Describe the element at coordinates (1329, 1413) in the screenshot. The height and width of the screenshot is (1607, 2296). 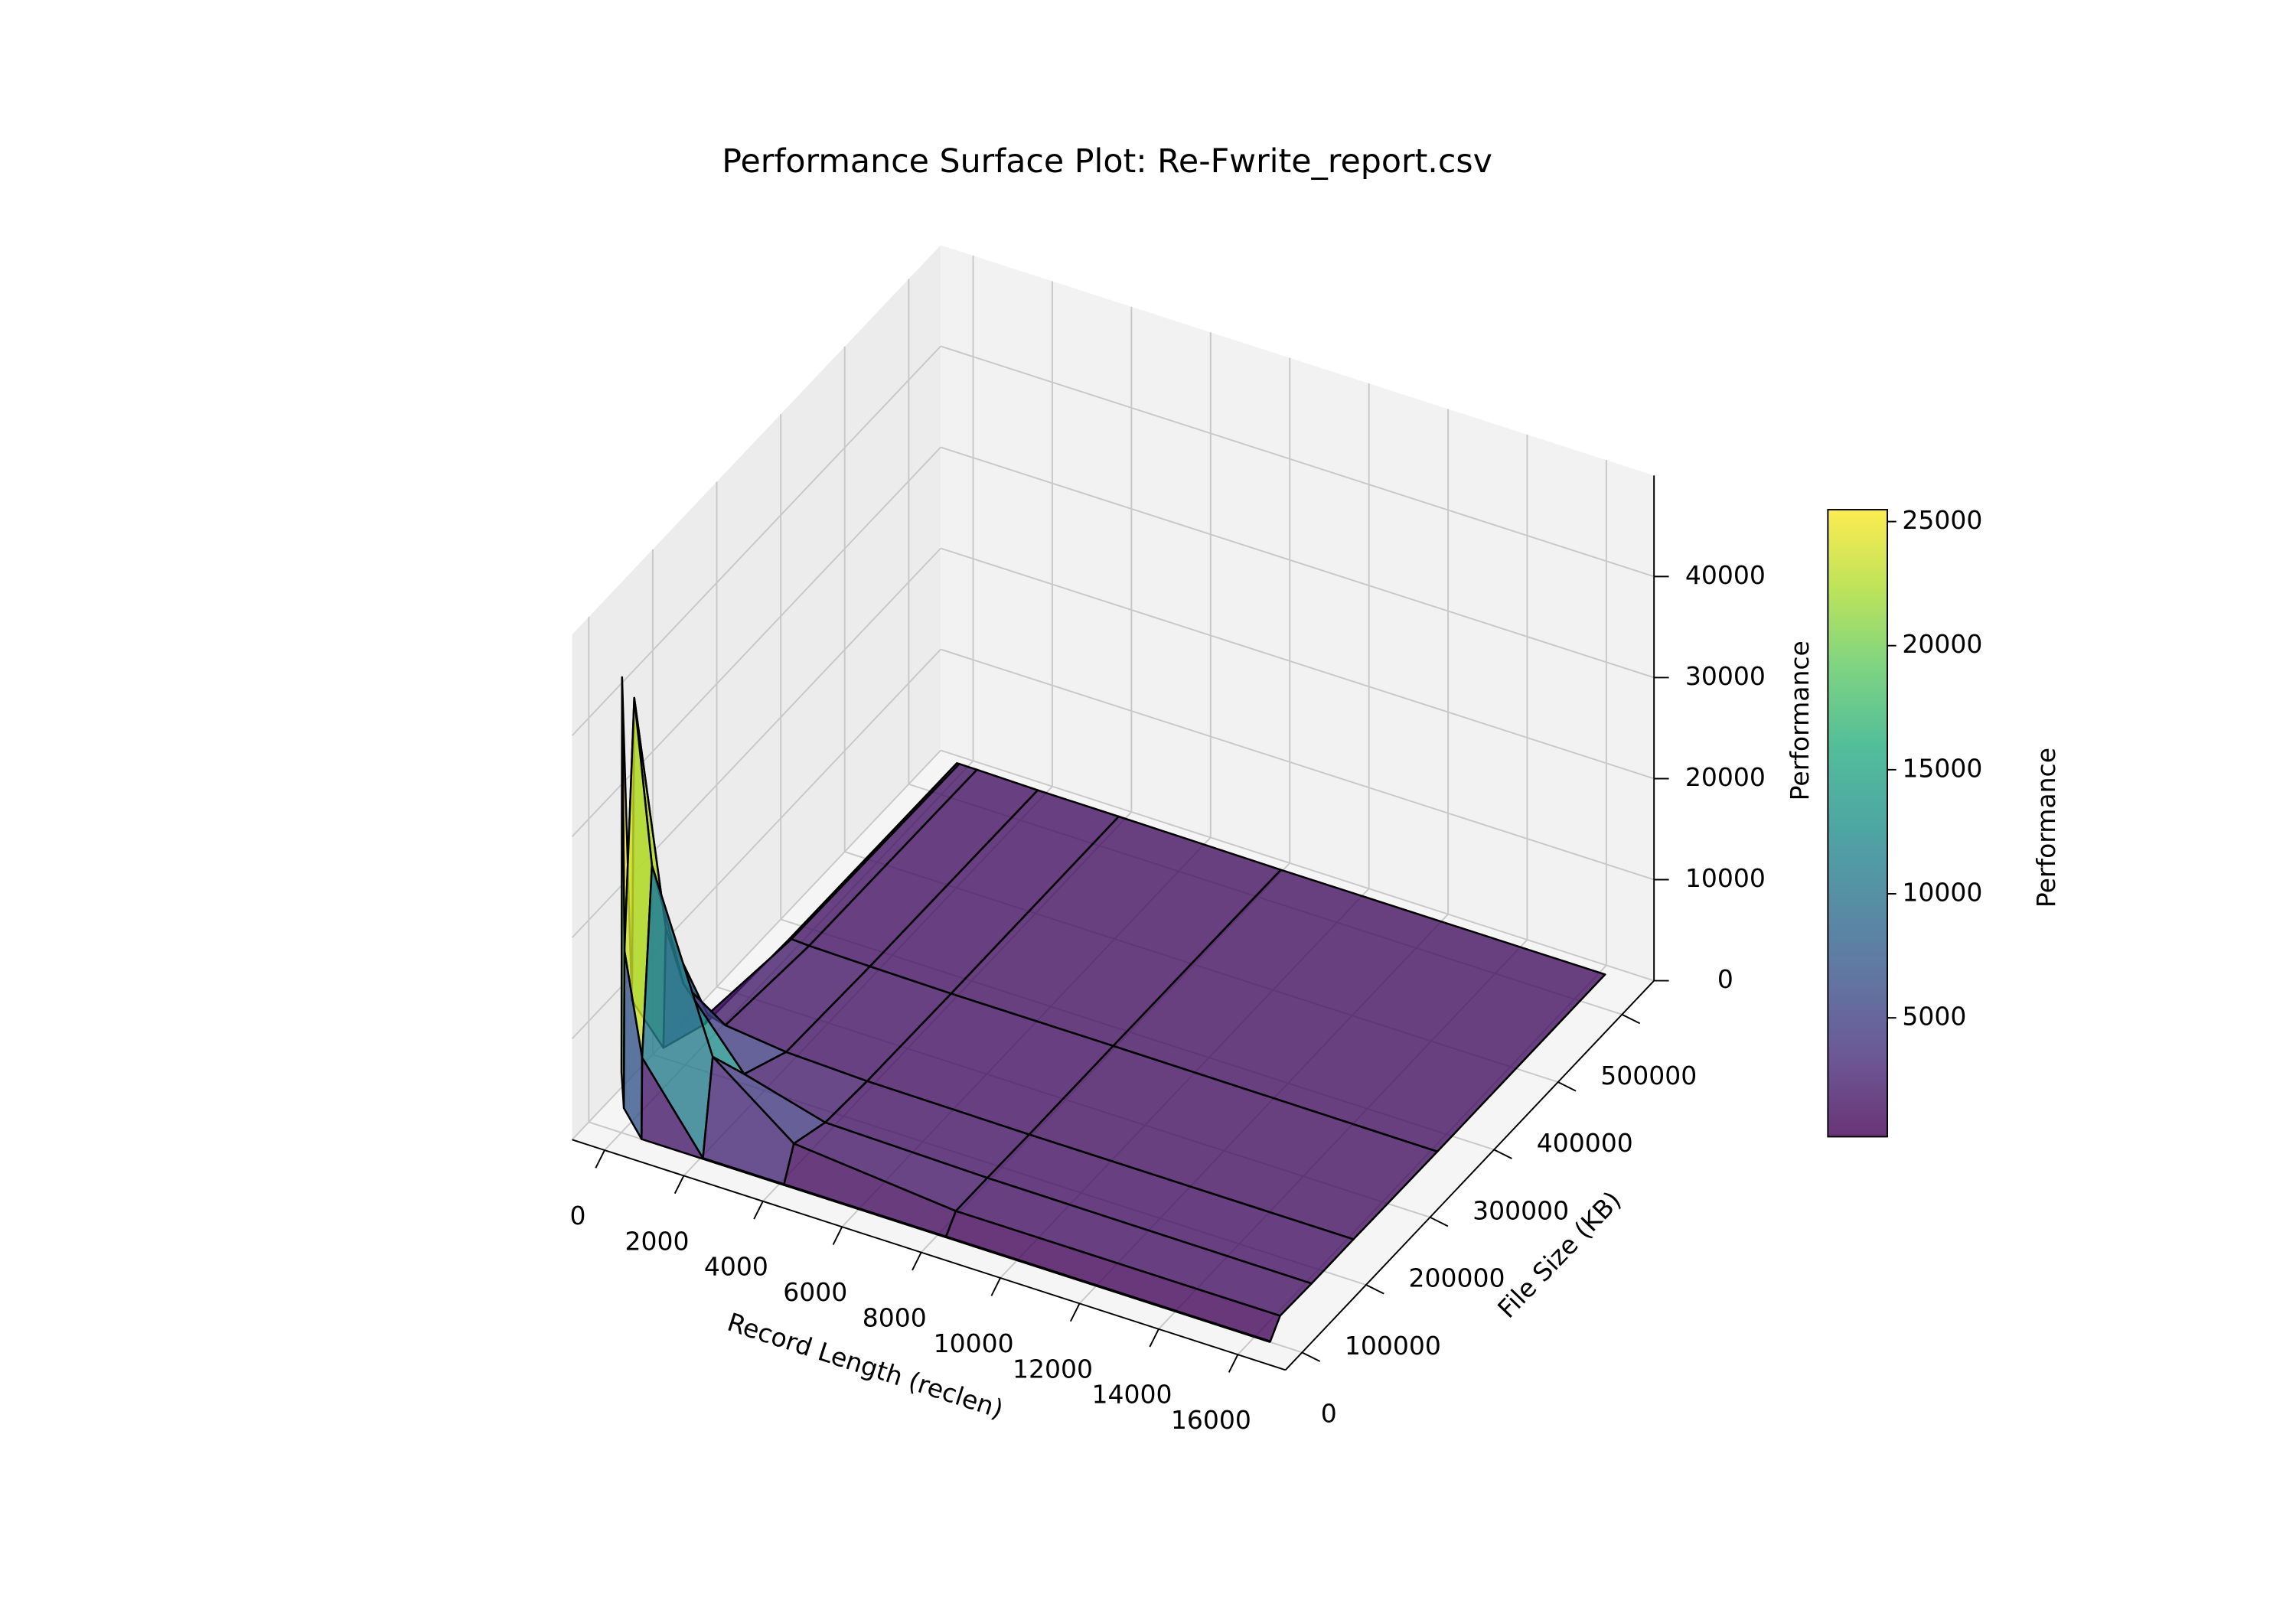
I see `y-tick-label: 0` at that location.